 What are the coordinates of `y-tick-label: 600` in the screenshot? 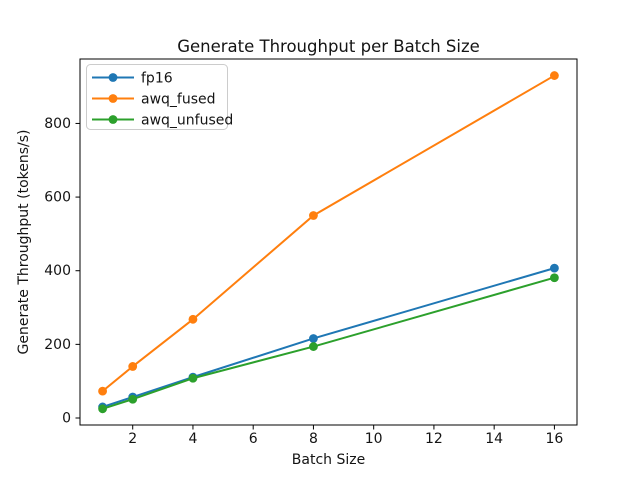 It's located at (57, 198).